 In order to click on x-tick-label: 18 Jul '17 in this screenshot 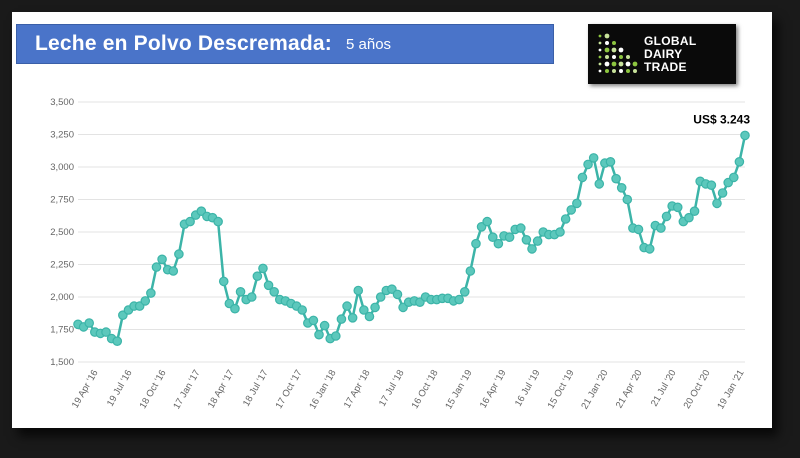, I will do `click(256, 388)`.